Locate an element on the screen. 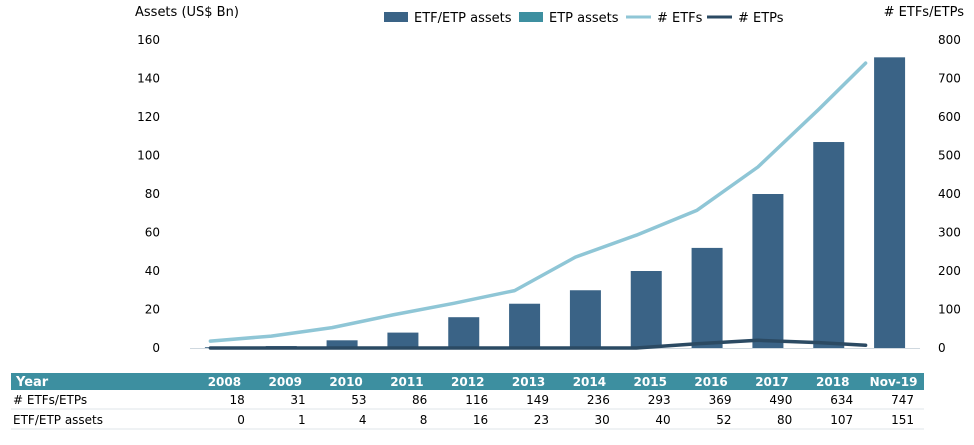  table-header-label: Year is located at coordinates (32, 382).